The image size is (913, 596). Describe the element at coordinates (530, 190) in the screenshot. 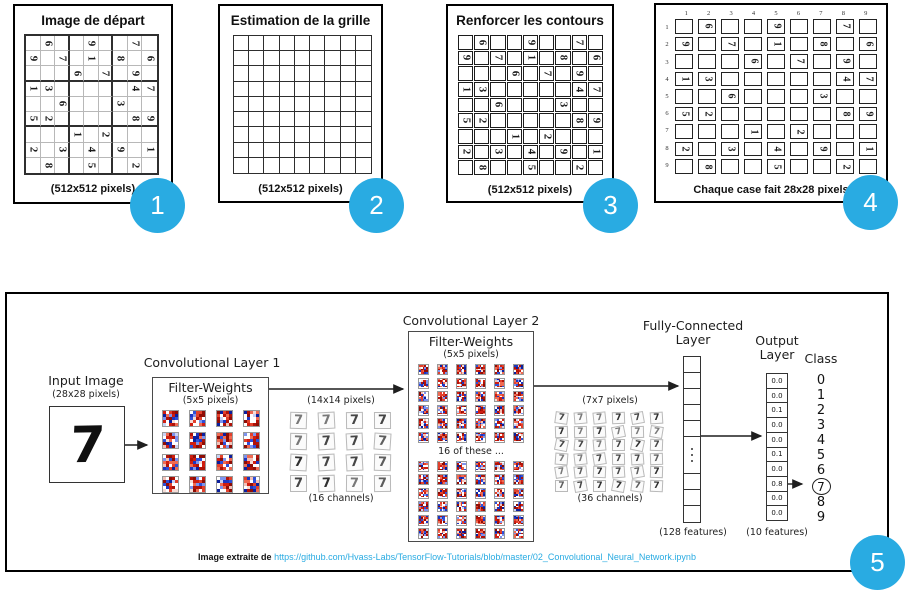

I see `panel3-caption: (512x512 pixels)` at that location.